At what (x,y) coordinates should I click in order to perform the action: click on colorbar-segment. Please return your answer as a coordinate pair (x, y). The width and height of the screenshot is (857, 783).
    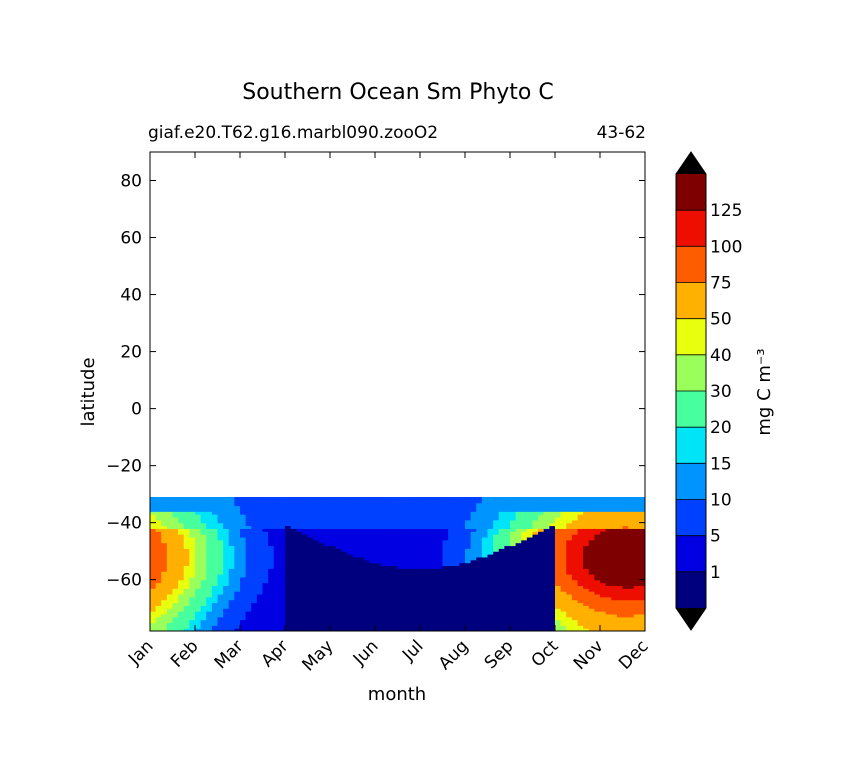
    Looking at the image, I should click on (691, 228).